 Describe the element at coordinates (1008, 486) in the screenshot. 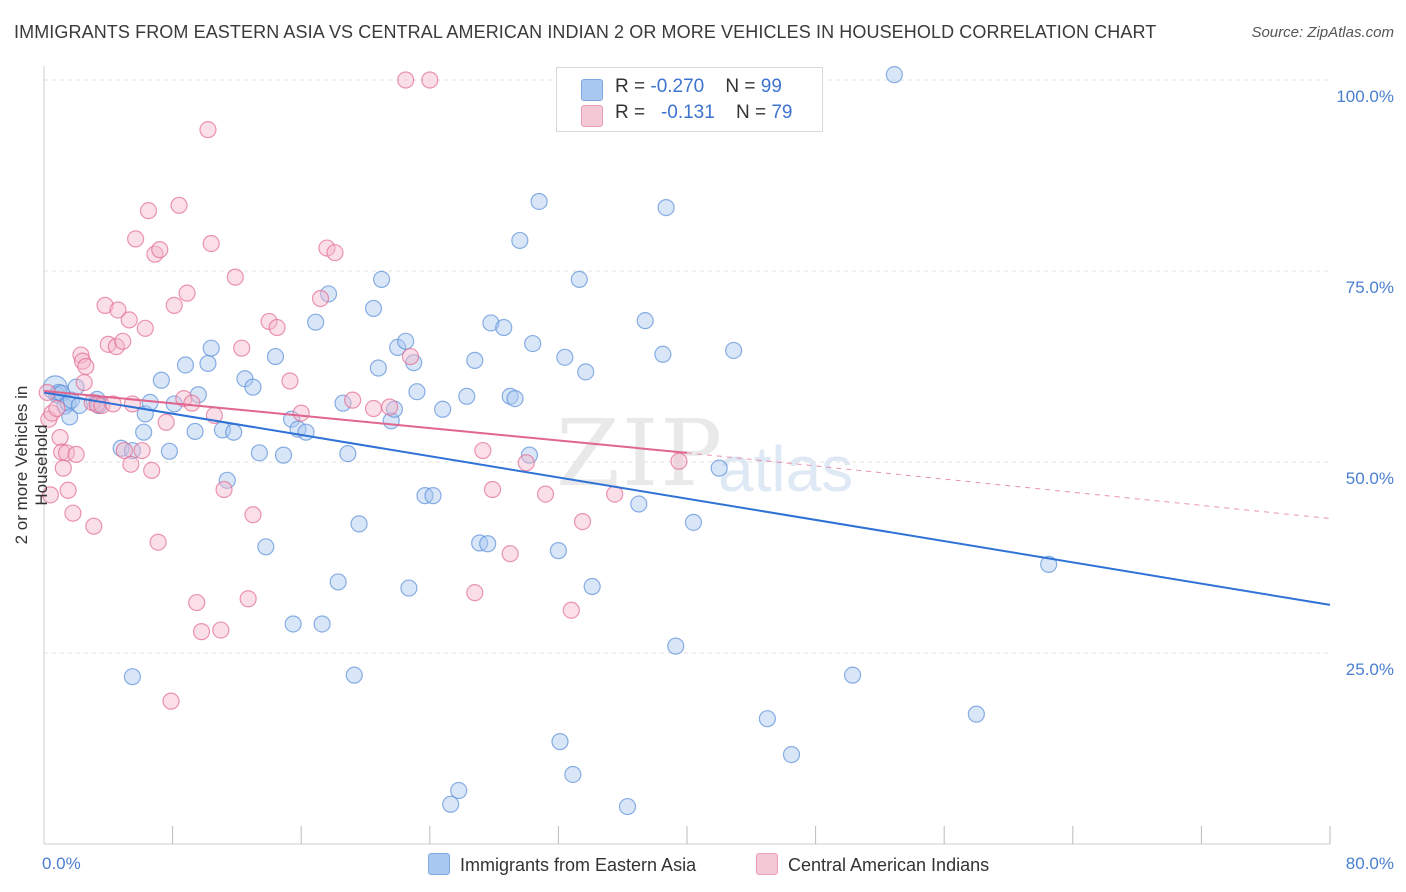

I see `central-american-trend-extension` at that location.